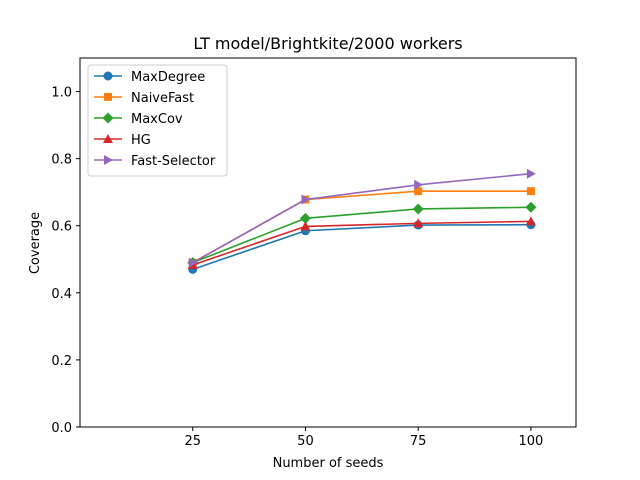 The height and width of the screenshot is (480, 640). I want to click on y-tick-label: 0.2, so click(61, 361).